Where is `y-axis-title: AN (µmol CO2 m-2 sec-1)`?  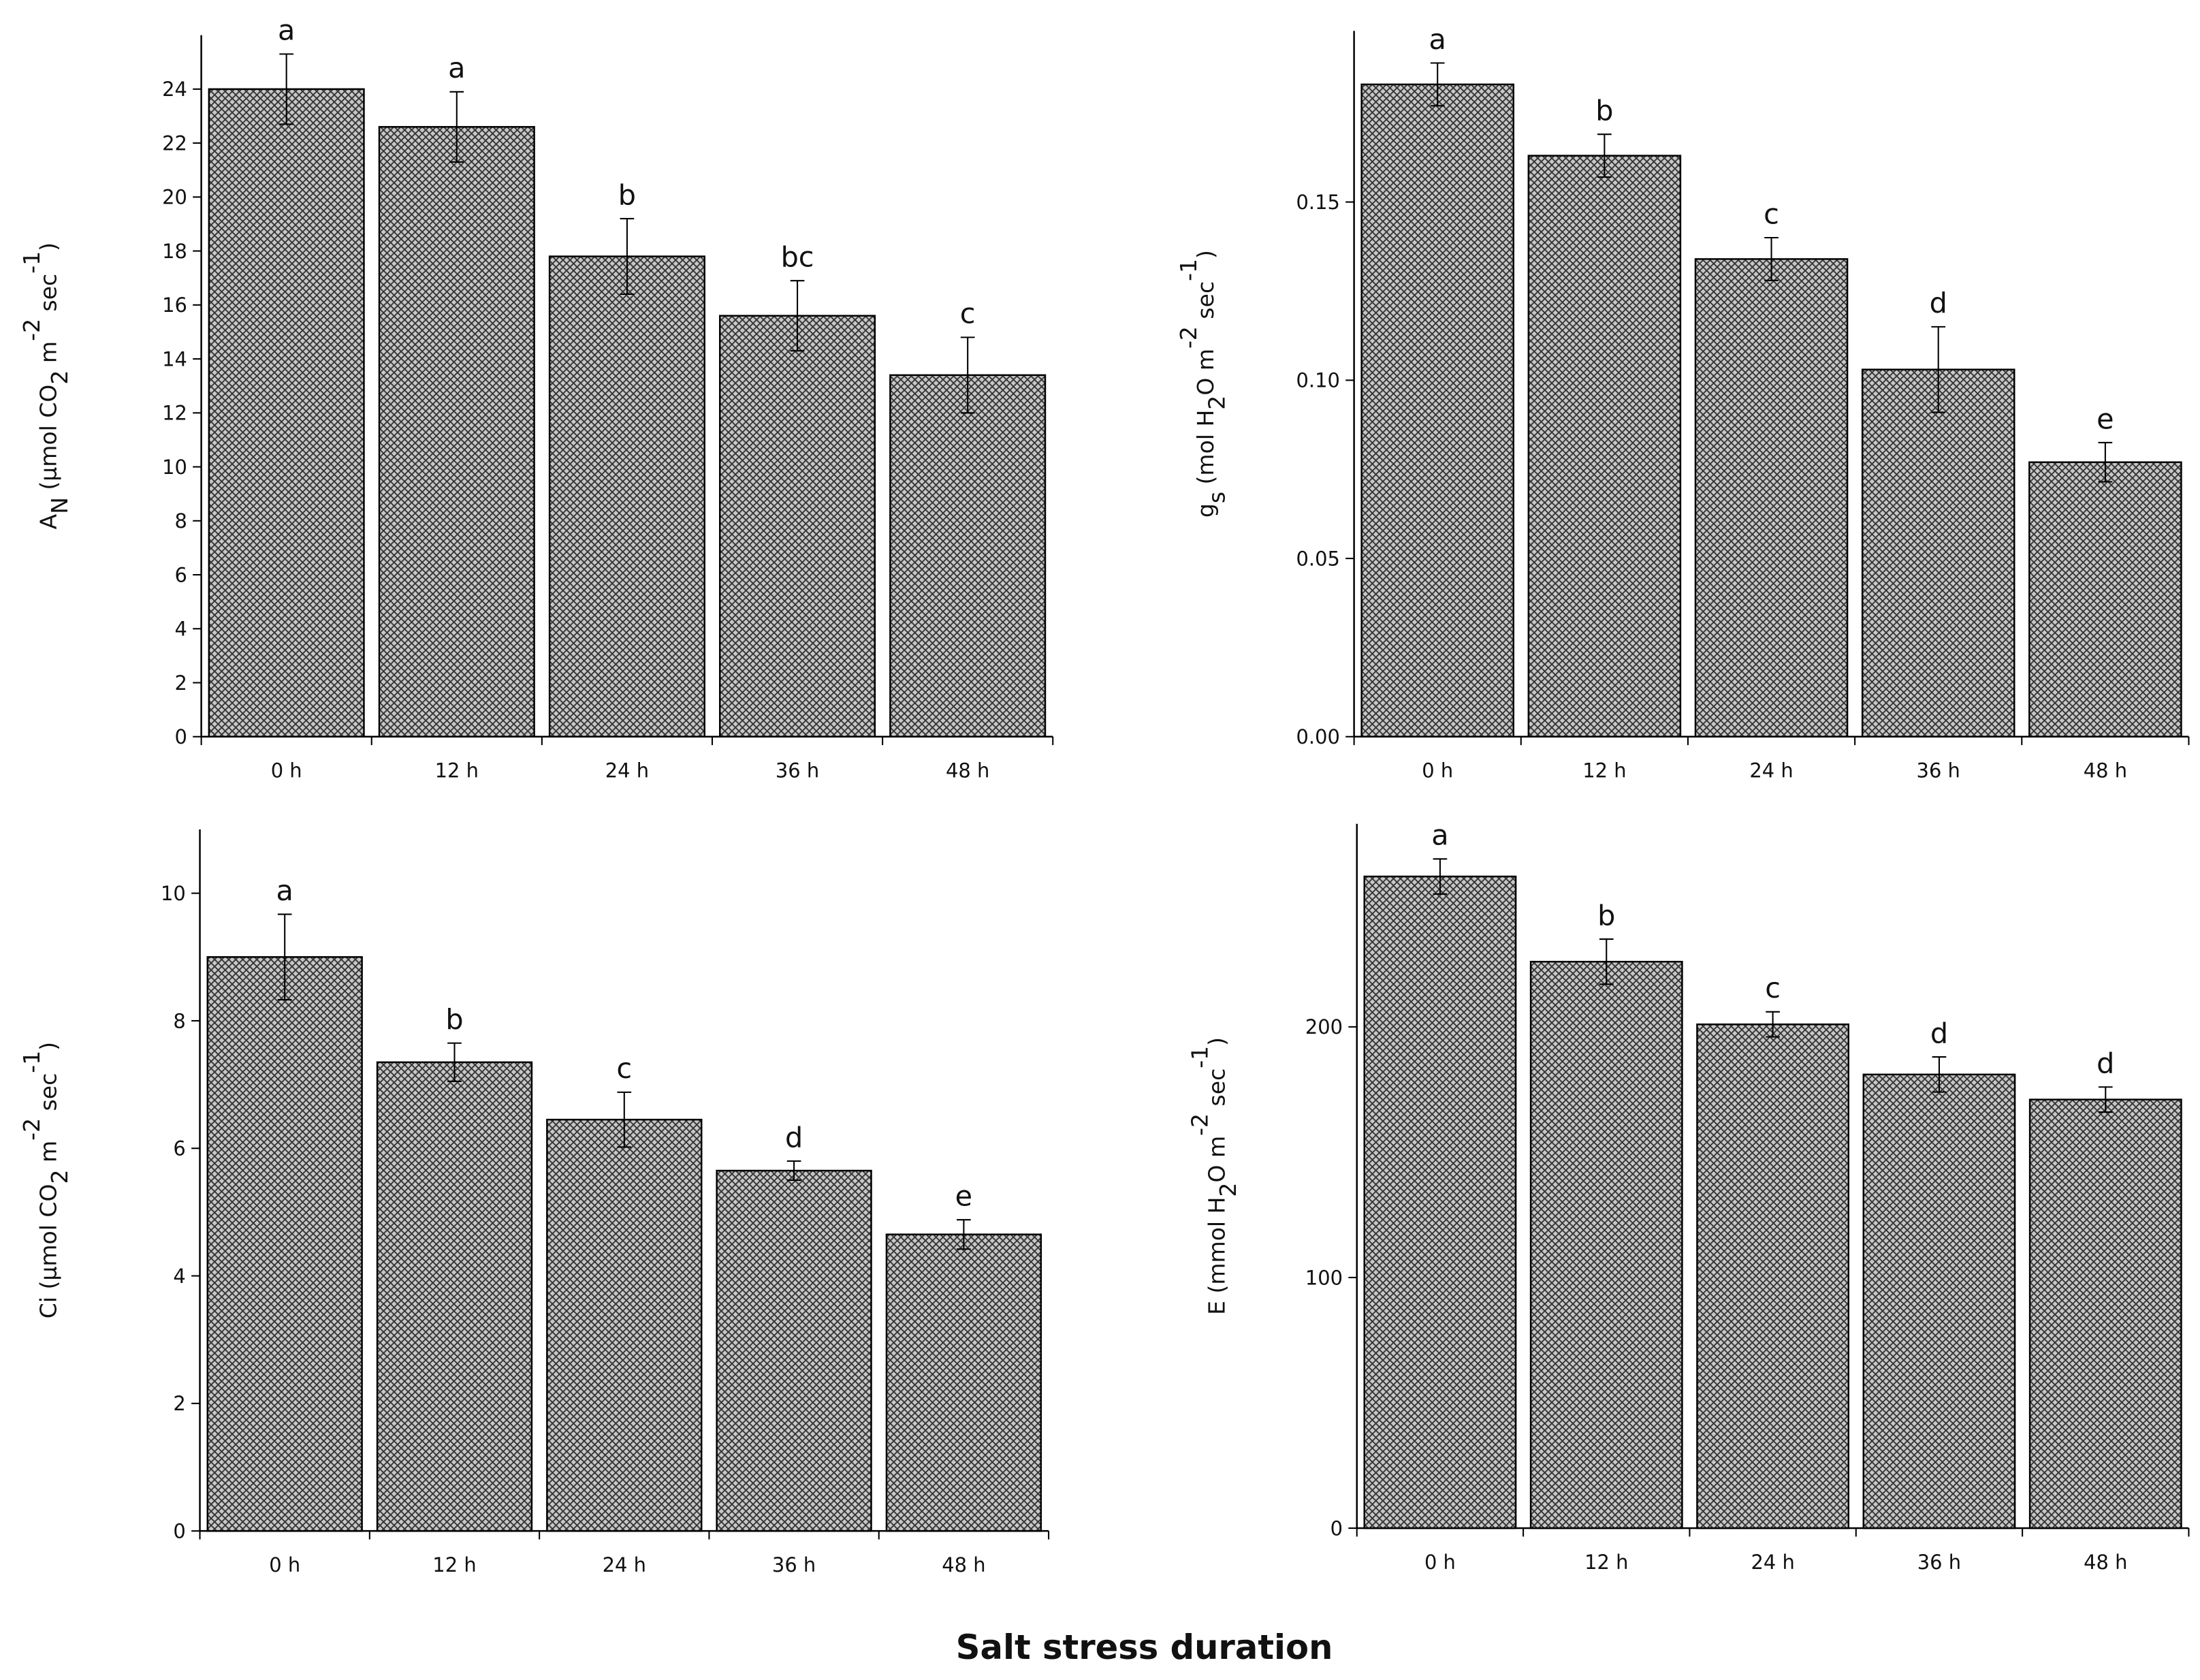 y-axis-title: AN (µmol CO2 m-2 sec-1) is located at coordinates (46, 385).